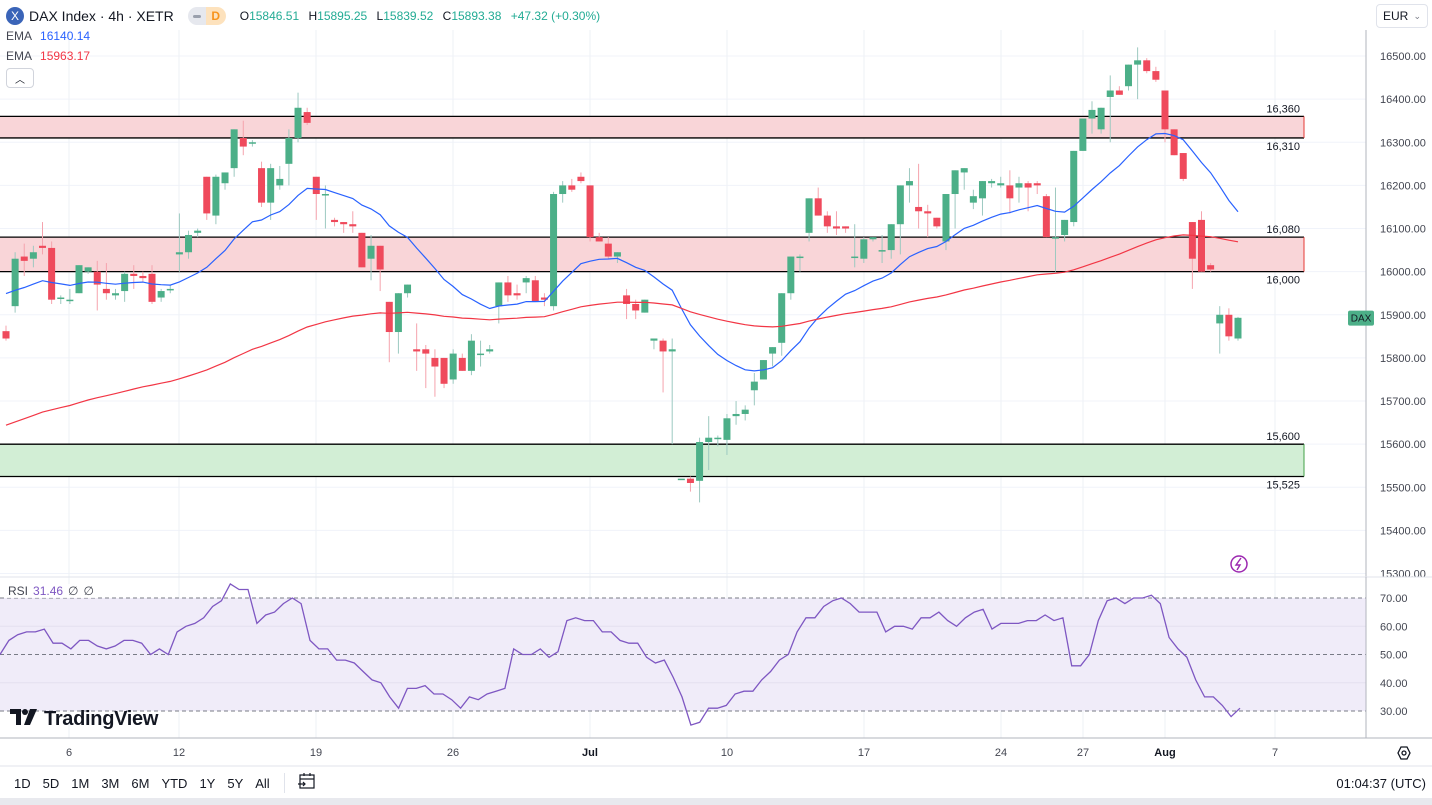 The image size is (1432, 805). What do you see at coordinates (1239, 564) in the screenshot?
I see `lightning-icon` at bounding box center [1239, 564].